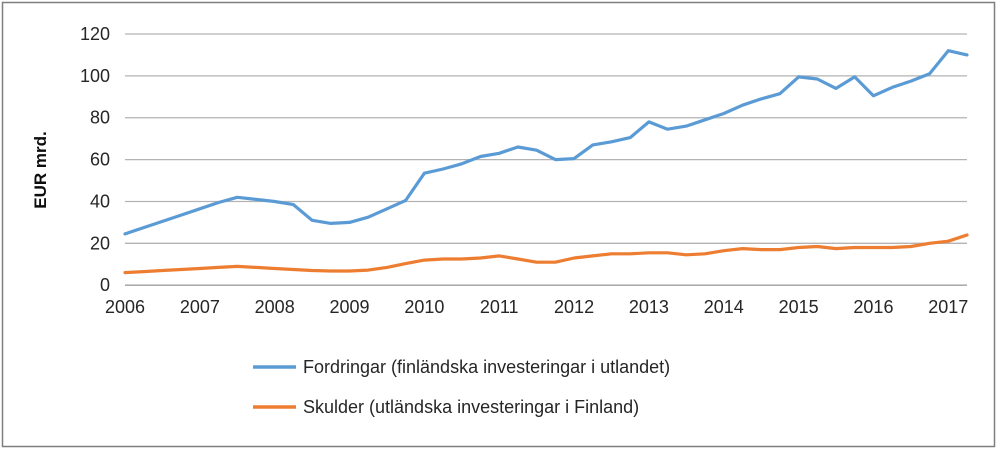 The height and width of the screenshot is (449, 1004). What do you see at coordinates (95, 34) in the screenshot?
I see `y-tick-label-120: 120` at bounding box center [95, 34].